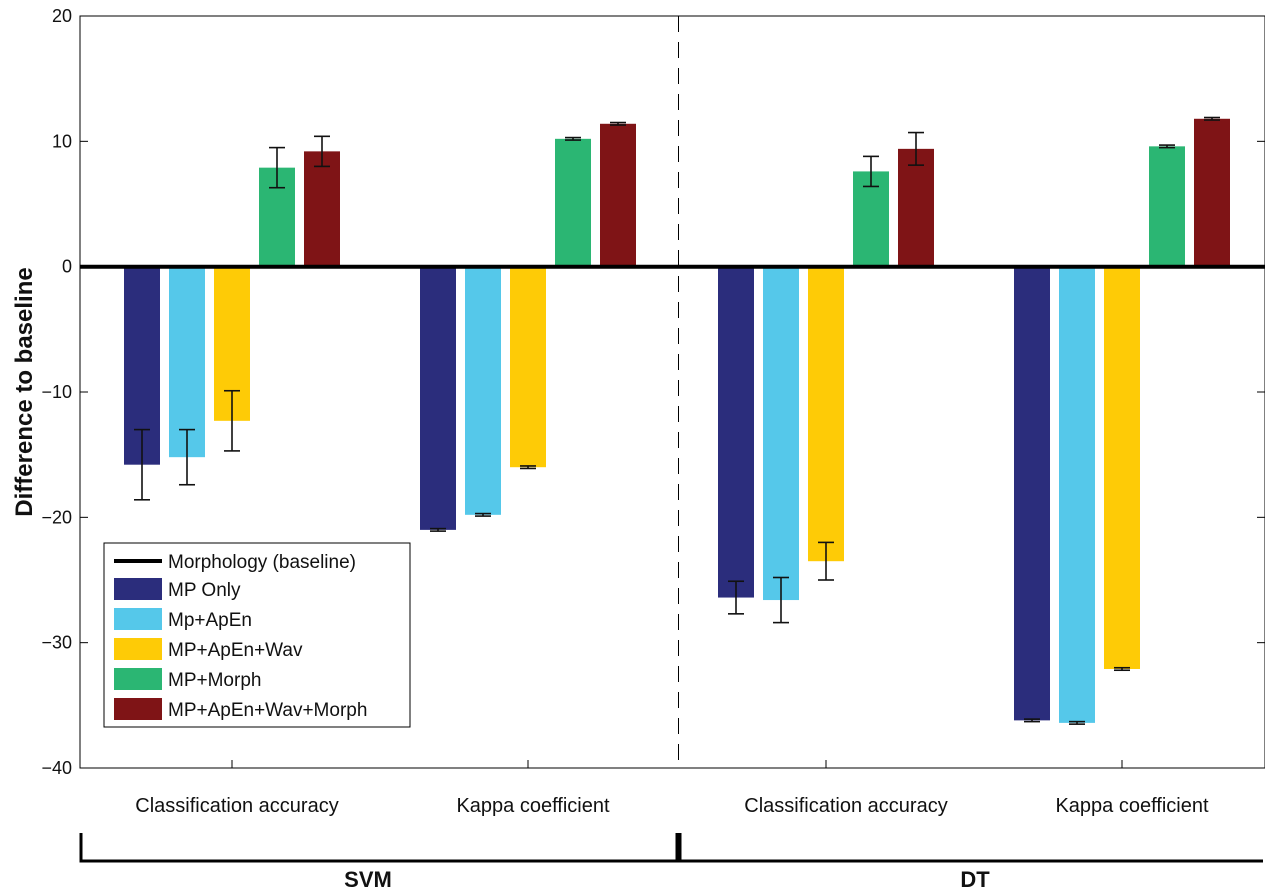  I want to click on legend-label: Morphology (baseline), so click(262, 562).